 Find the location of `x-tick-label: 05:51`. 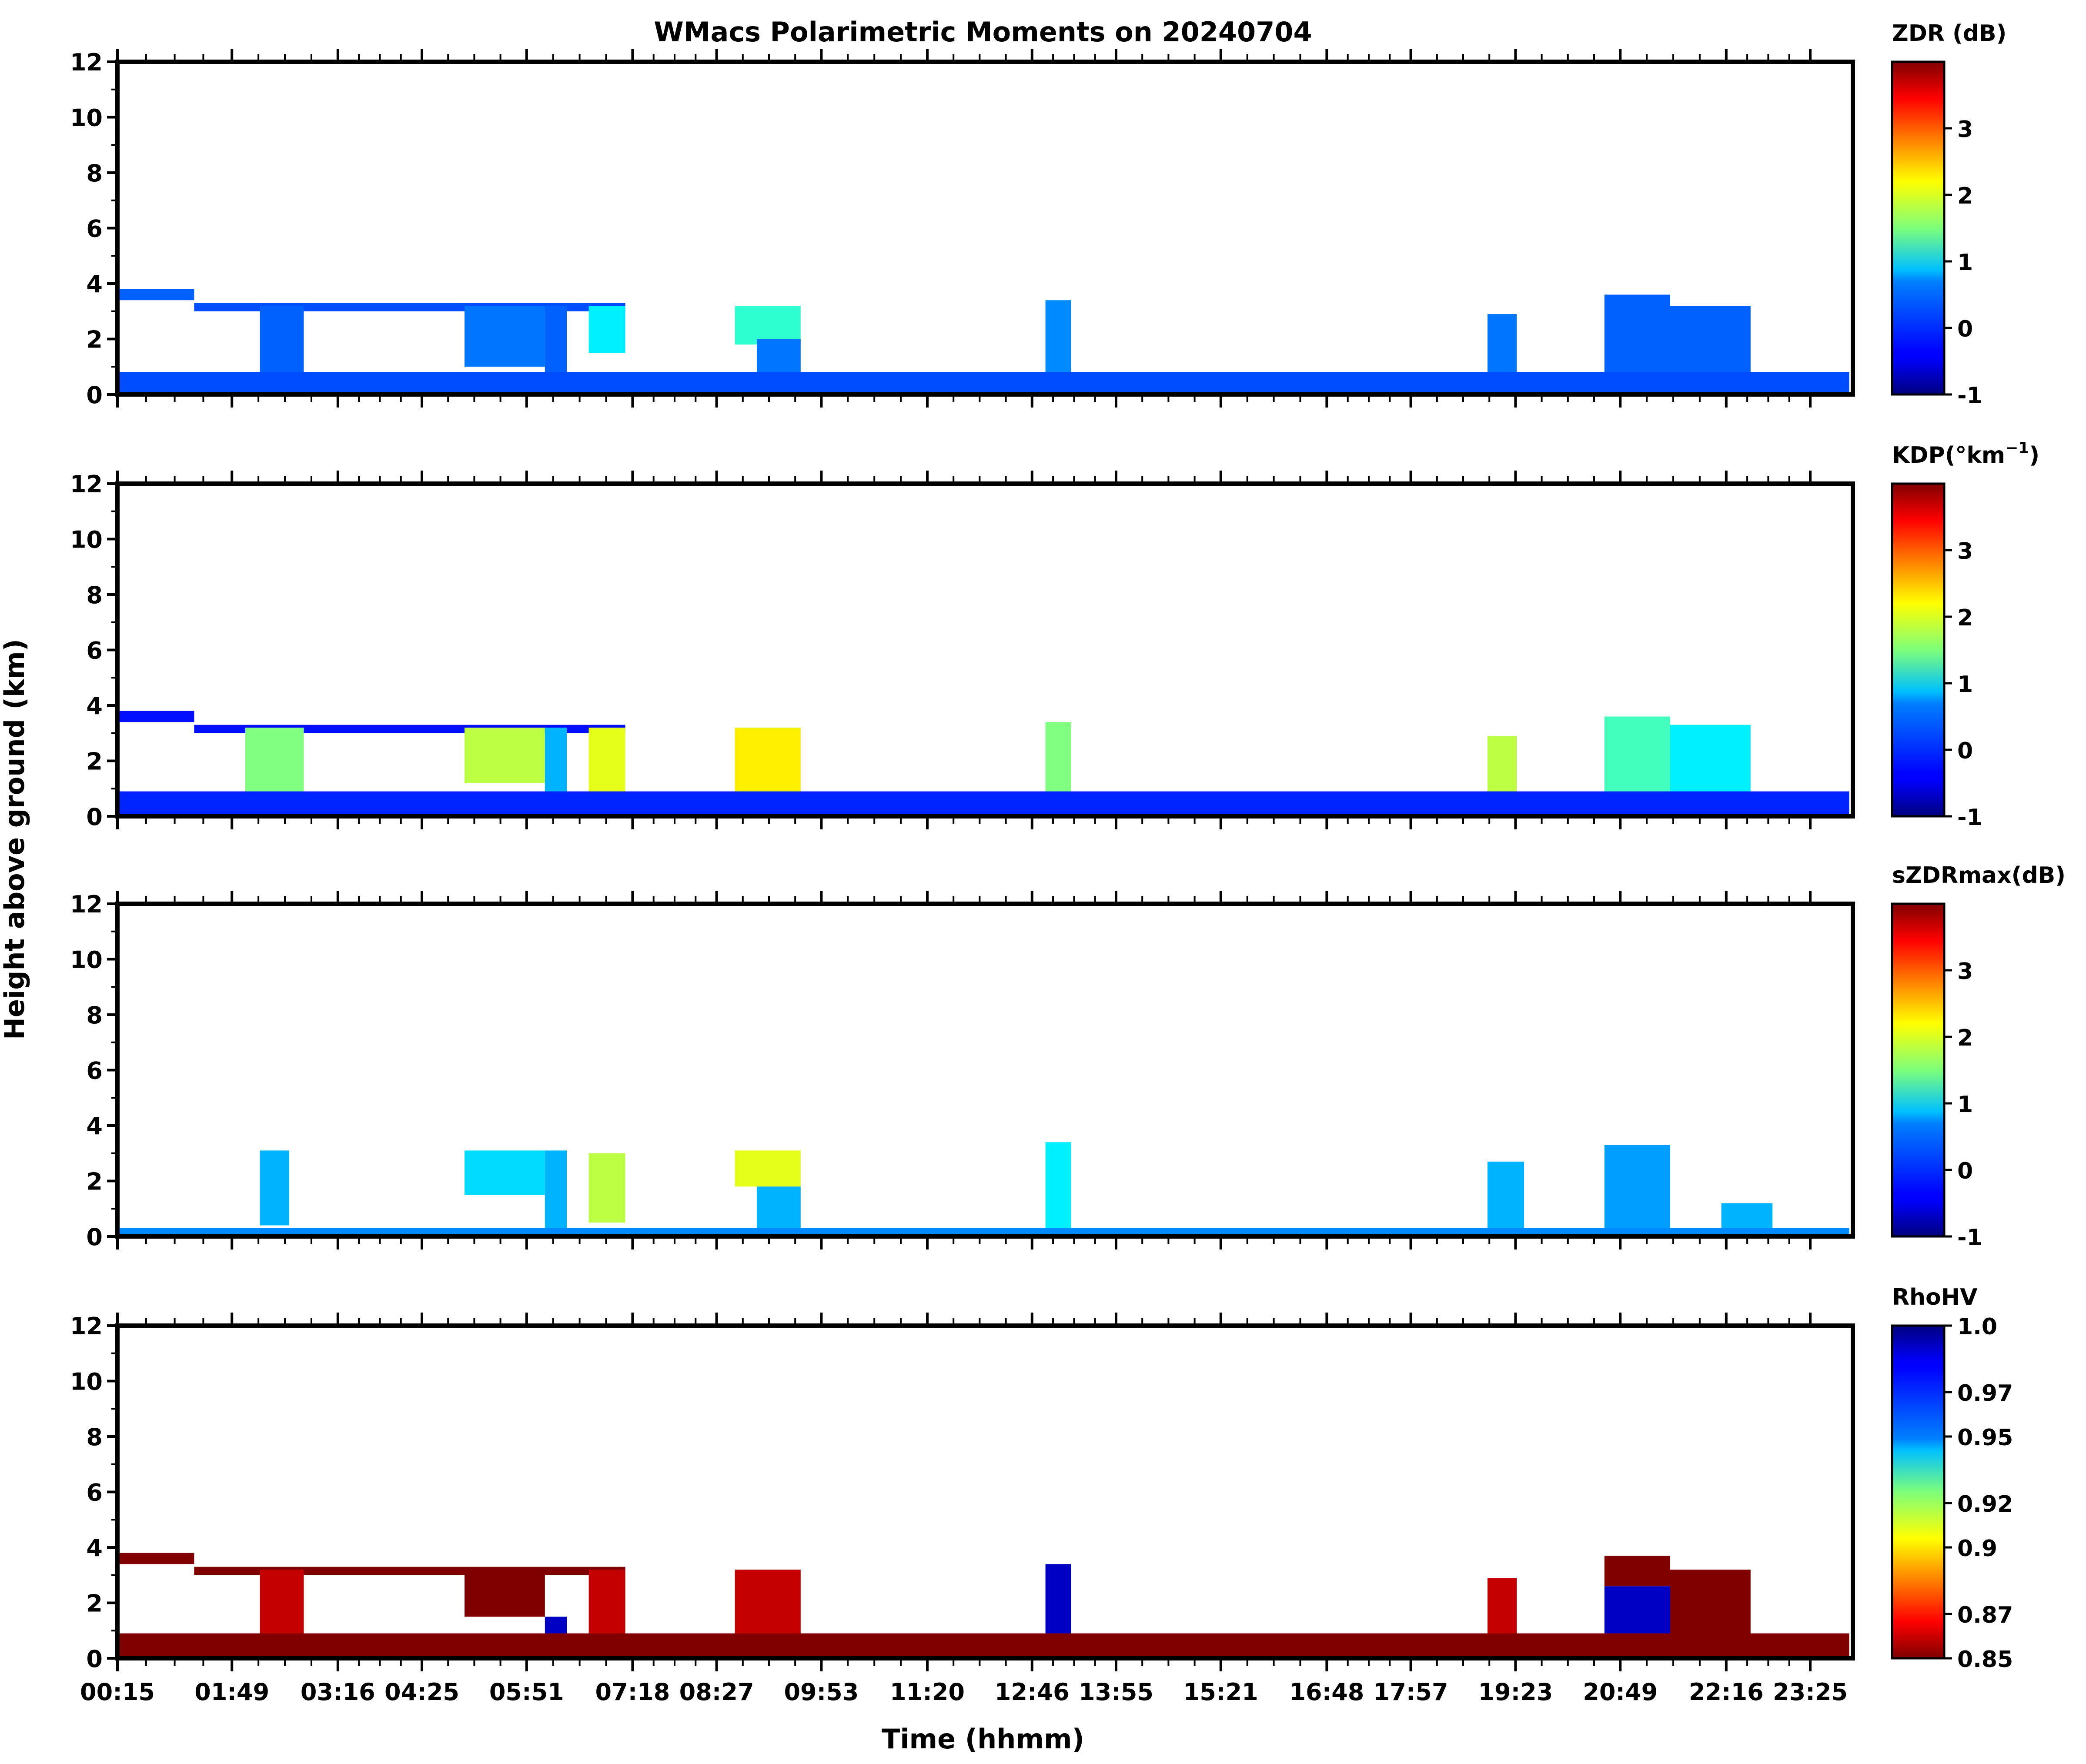

x-tick-label: 05:51 is located at coordinates (526, 1692).